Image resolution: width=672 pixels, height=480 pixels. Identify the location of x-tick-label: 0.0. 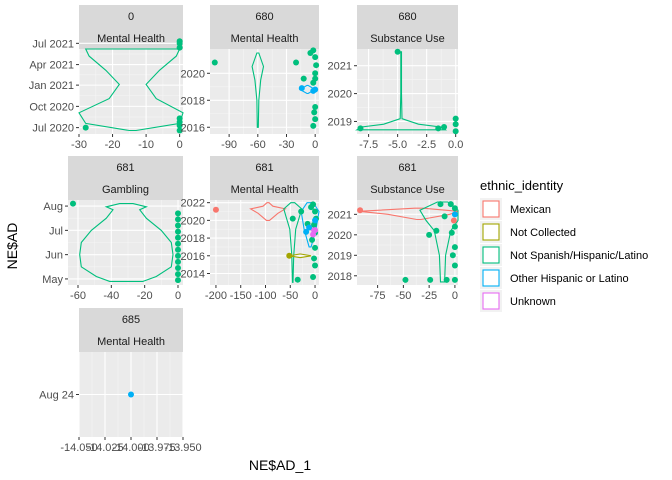
(455, 145).